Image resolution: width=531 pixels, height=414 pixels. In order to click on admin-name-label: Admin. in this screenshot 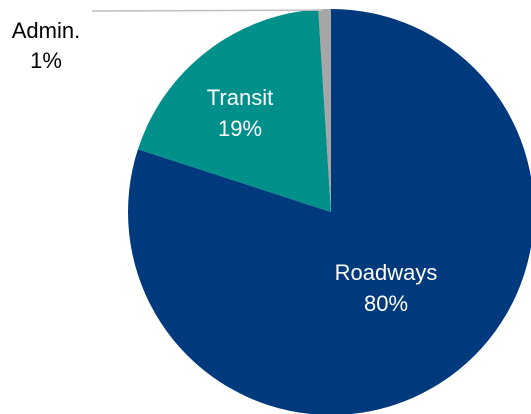, I will do `click(46, 30)`.